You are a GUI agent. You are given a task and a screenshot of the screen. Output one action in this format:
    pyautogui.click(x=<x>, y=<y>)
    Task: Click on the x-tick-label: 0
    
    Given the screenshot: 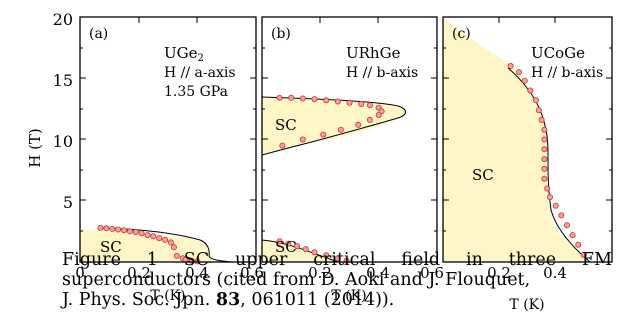 What is the action you would take?
    pyautogui.click(x=80, y=273)
    